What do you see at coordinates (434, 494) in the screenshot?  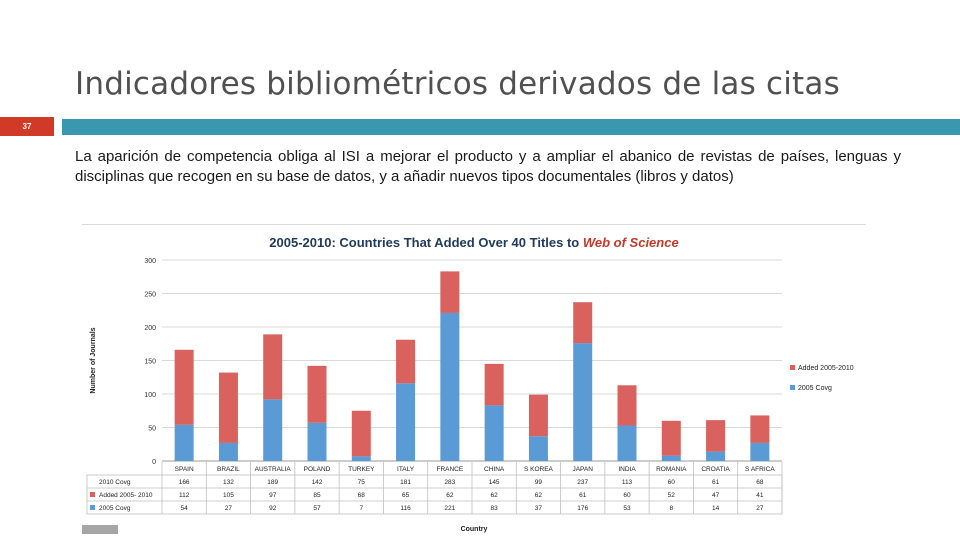 I see `data-table-border` at bounding box center [434, 494].